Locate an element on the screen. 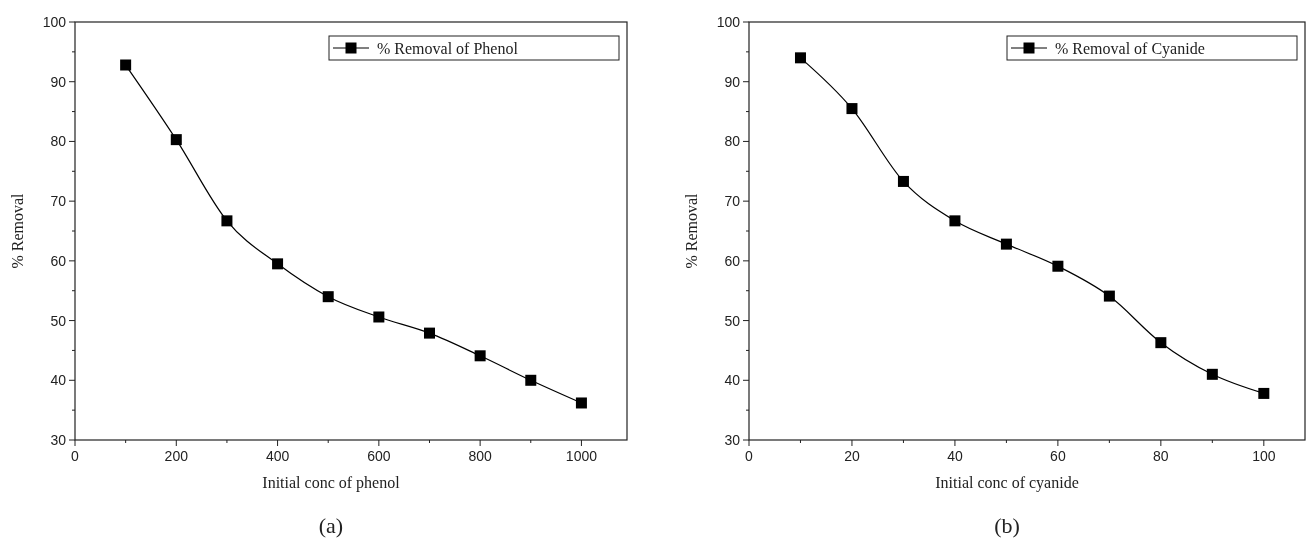 This screenshot has width=1314, height=547. x-tick-label: 400 is located at coordinates (277, 456).